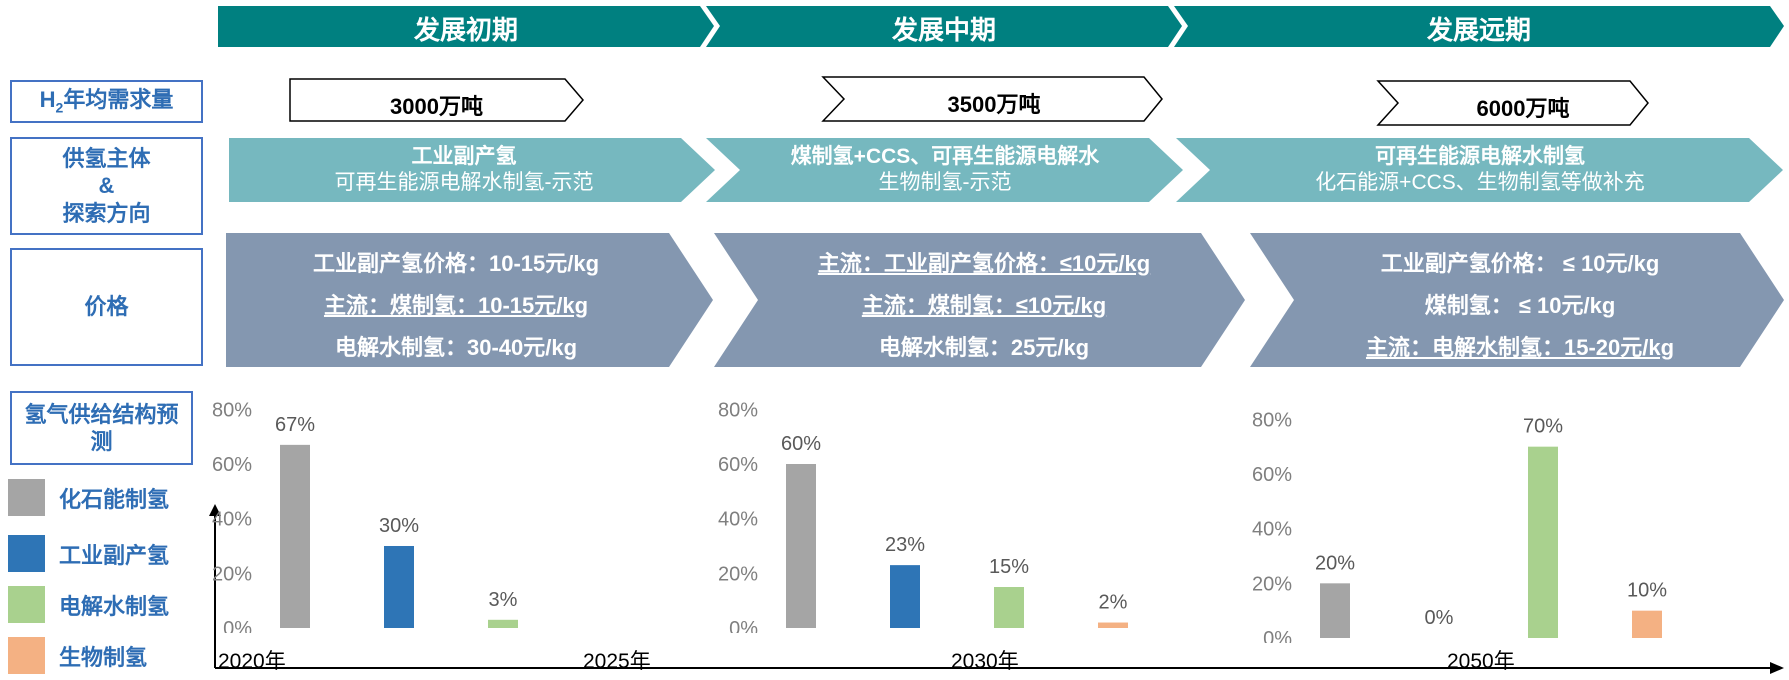 The width and height of the screenshot is (1789, 680). Describe the element at coordinates (106, 186) in the screenshot. I see `row-label-supply: 供氢主体 & 探索方向` at that location.